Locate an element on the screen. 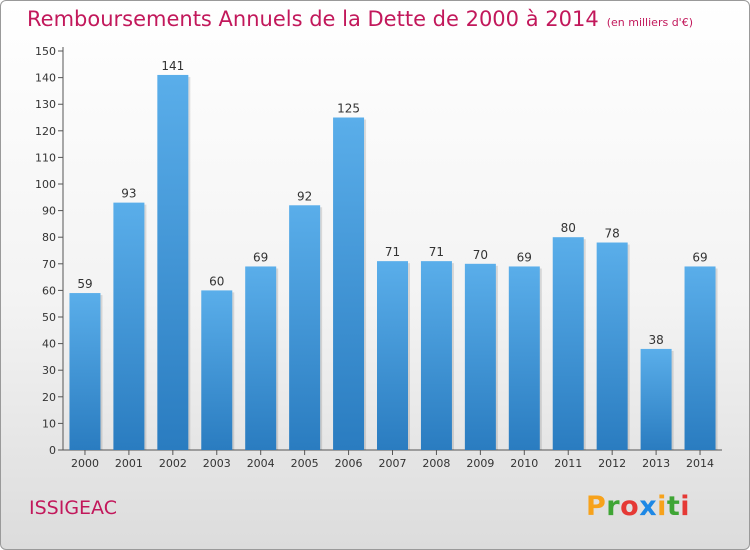 Image resolution: width=750 pixels, height=550 pixels. y-tick-label: 20 is located at coordinates (49, 397).